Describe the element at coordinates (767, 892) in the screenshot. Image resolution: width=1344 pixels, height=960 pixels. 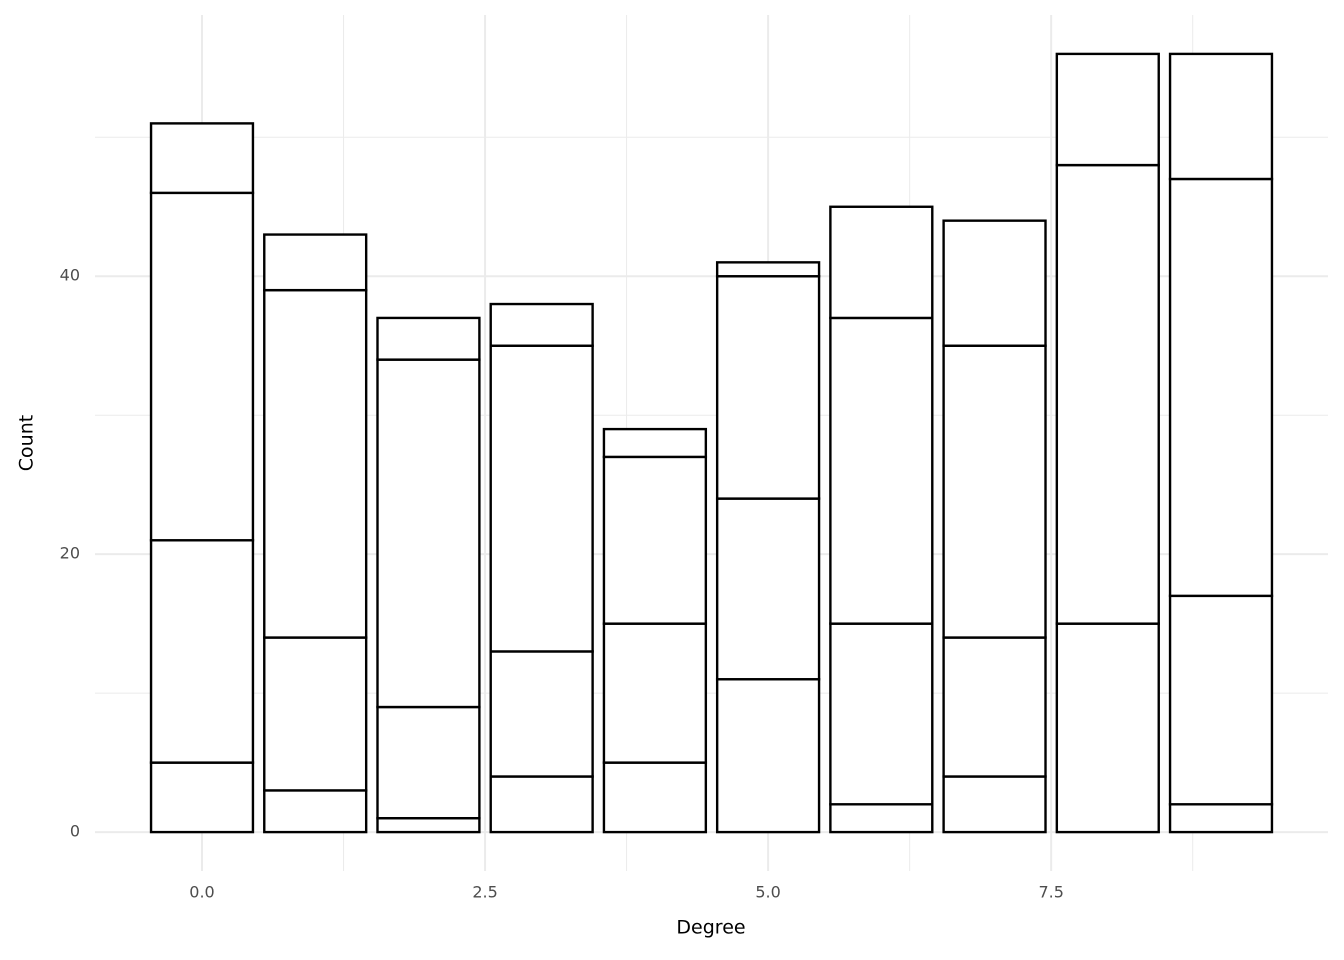
I see `x-tick-label: 5.0` at that location.